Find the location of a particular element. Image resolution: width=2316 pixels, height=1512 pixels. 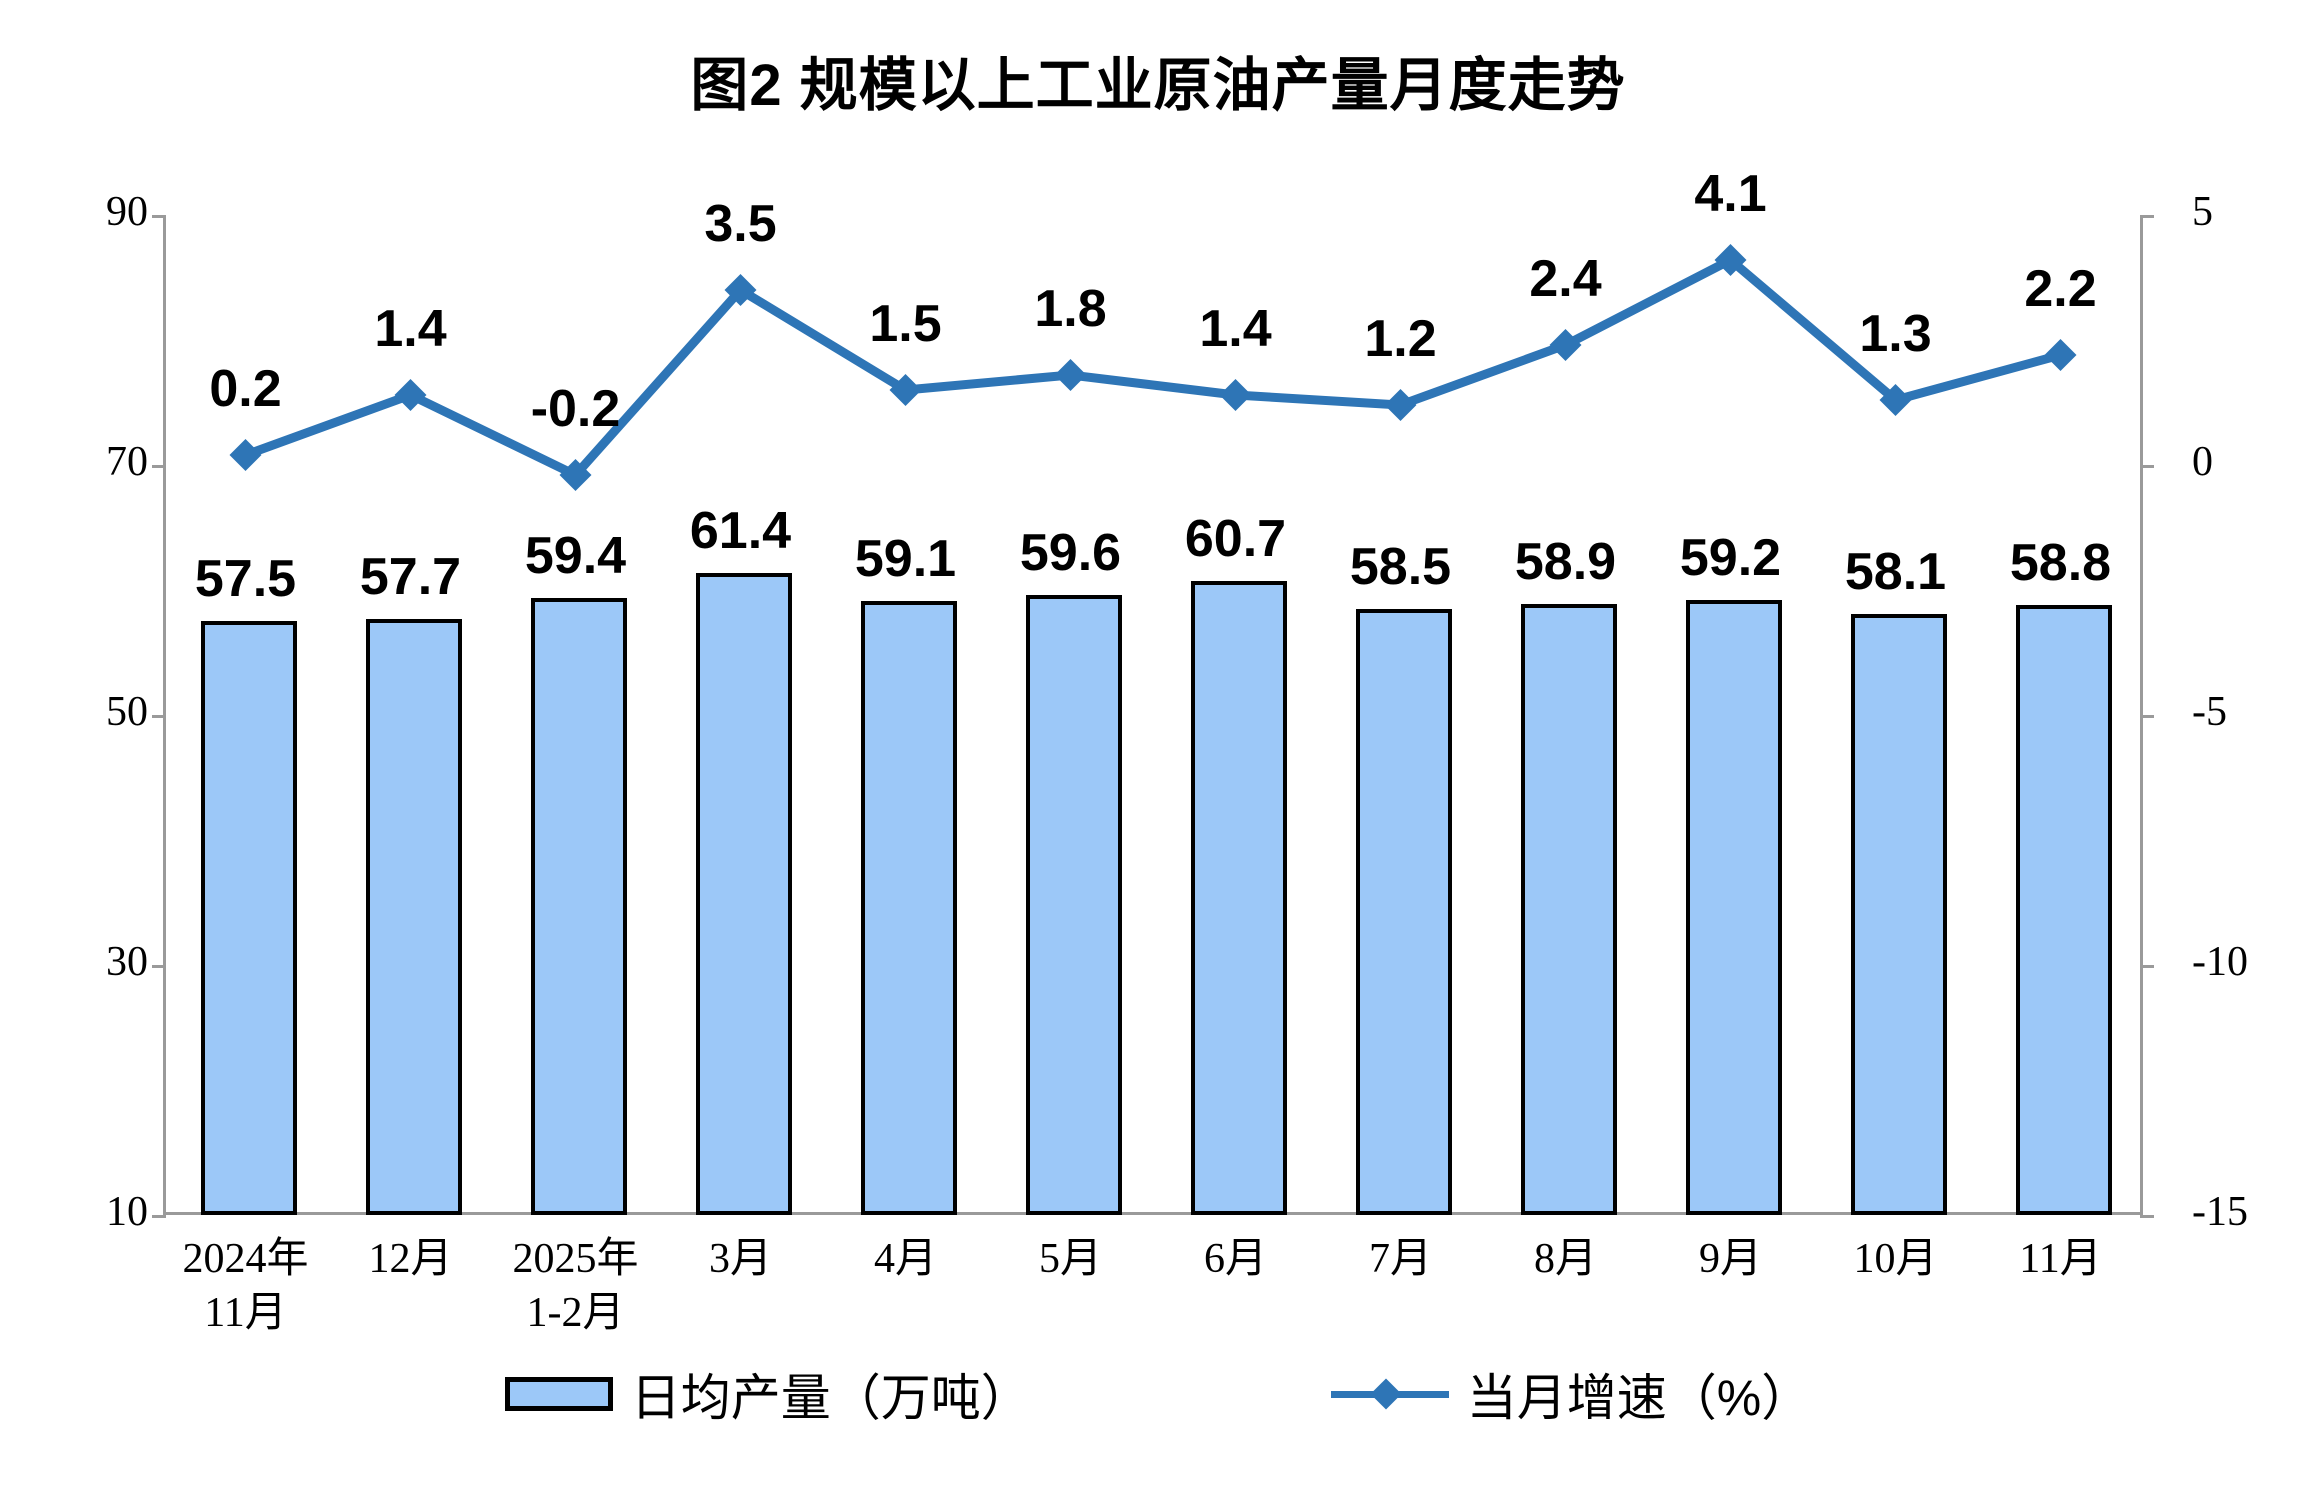

growth-rate-line-series is located at coordinates (1153, 367).